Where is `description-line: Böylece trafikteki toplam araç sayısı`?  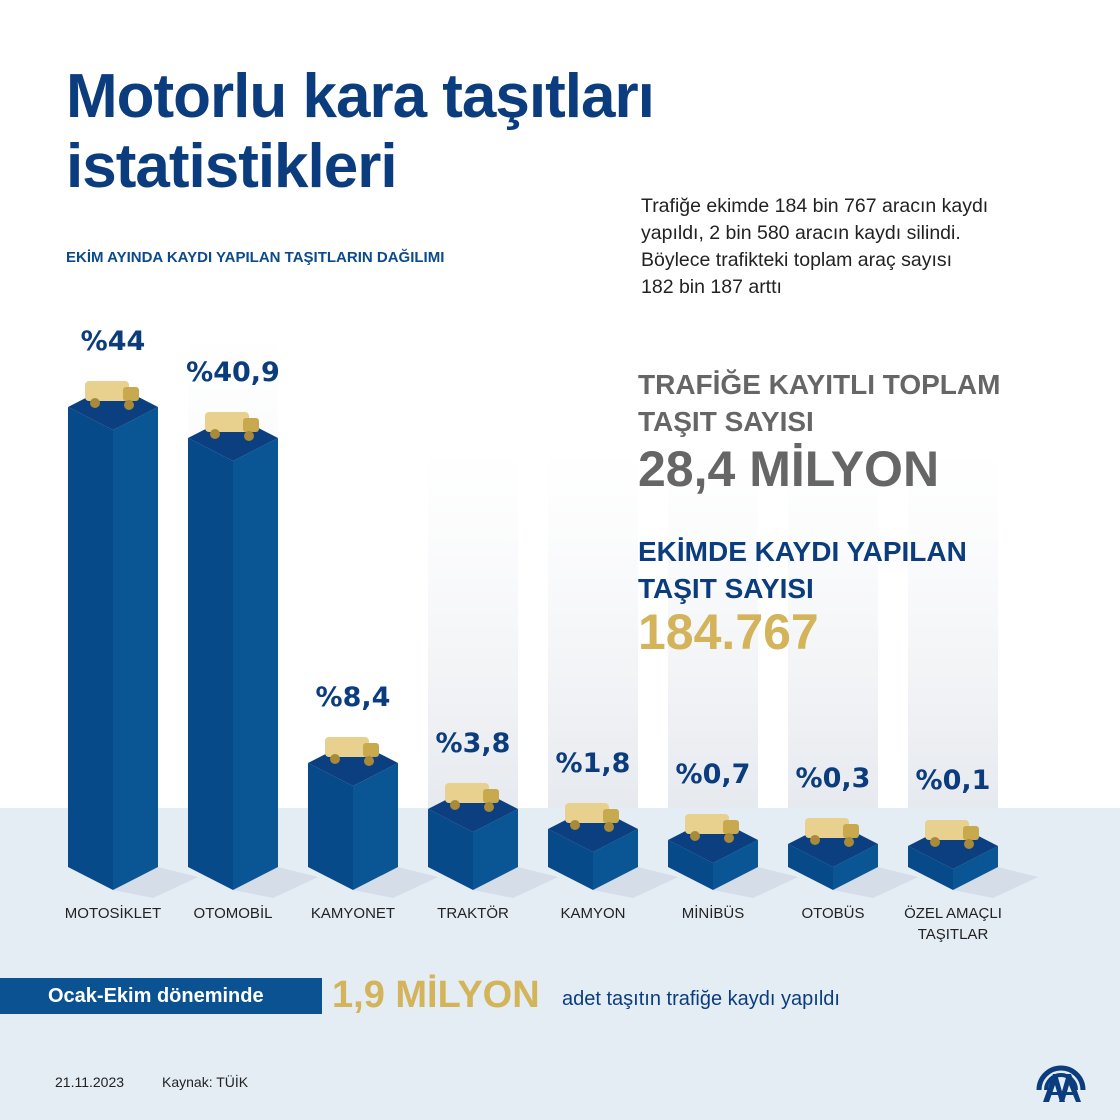
description-line: Böylece trafikteki toplam araç sayısı is located at coordinates (797, 260).